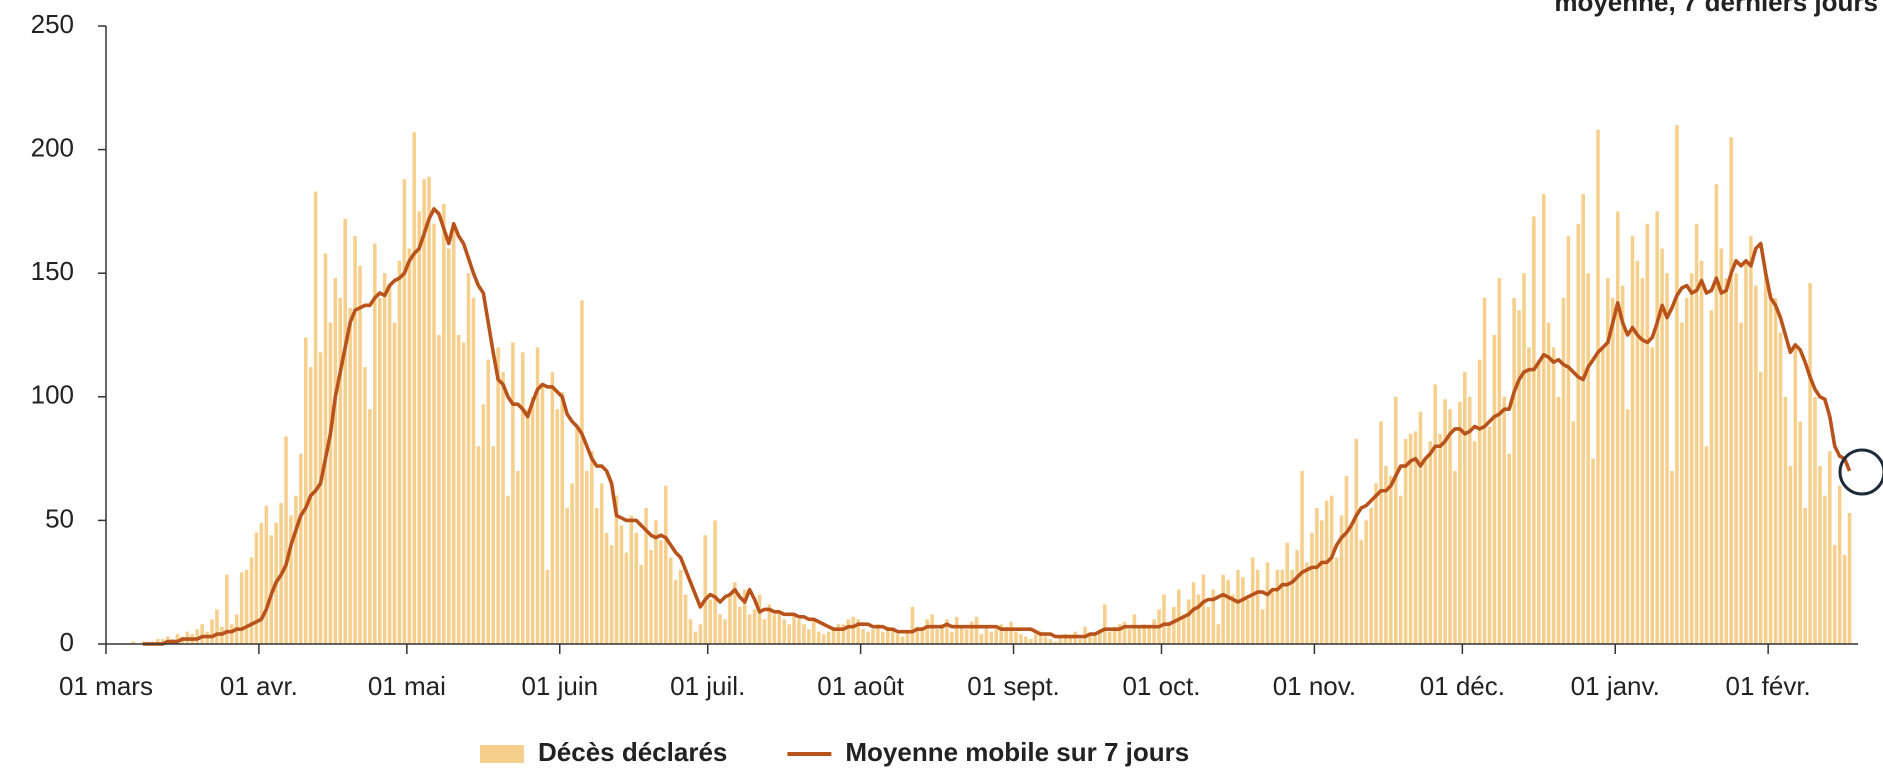  What do you see at coordinates (1314, 686) in the screenshot?
I see `x-tick-label: 01 nov.` at bounding box center [1314, 686].